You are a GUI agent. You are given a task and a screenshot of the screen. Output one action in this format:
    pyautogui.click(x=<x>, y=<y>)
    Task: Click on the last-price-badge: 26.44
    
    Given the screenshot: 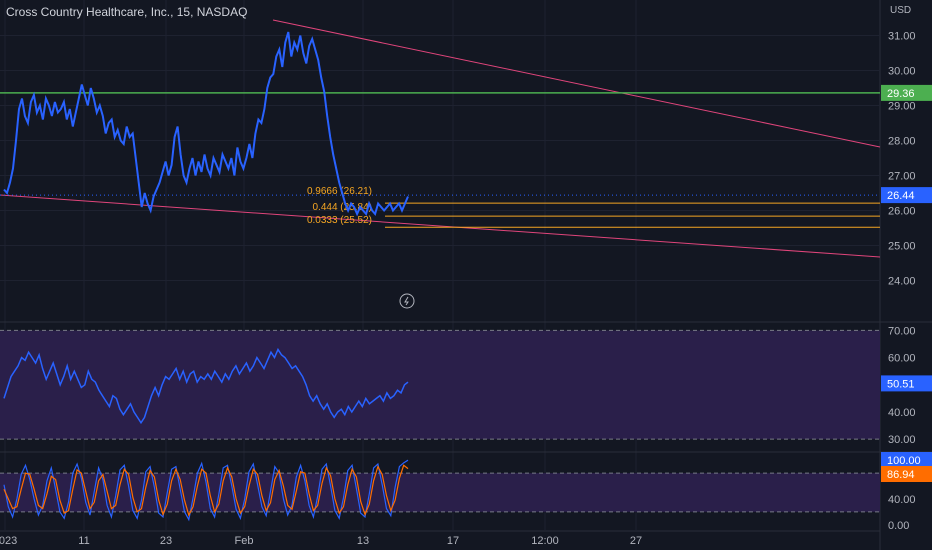 What is the action you would take?
    pyautogui.click(x=901, y=196)
    